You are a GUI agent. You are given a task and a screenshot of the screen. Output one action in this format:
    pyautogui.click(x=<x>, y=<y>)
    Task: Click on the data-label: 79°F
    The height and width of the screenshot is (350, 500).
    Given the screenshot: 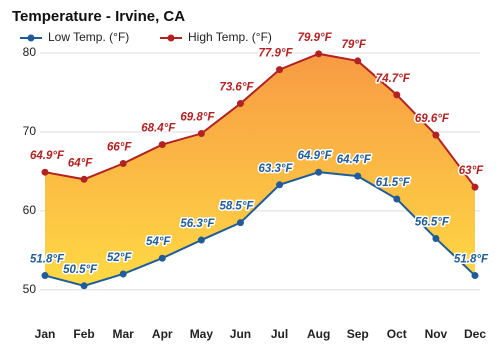 What is the action you would take?
    pyautogui.click(x=354, y=45)
    